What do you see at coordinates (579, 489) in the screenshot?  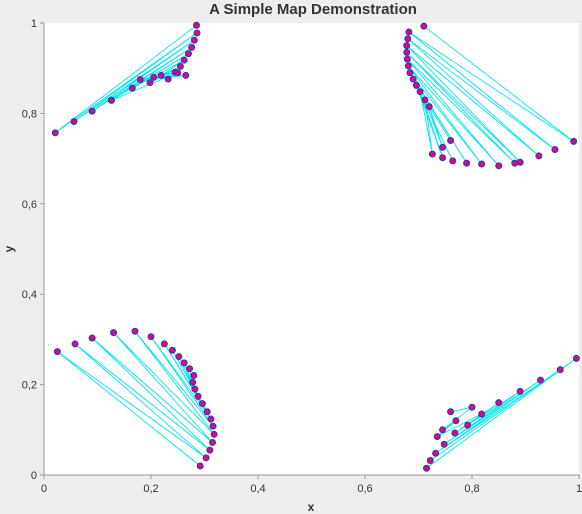 I see `x-tick-label: 1` at bounding box center [579, 489].